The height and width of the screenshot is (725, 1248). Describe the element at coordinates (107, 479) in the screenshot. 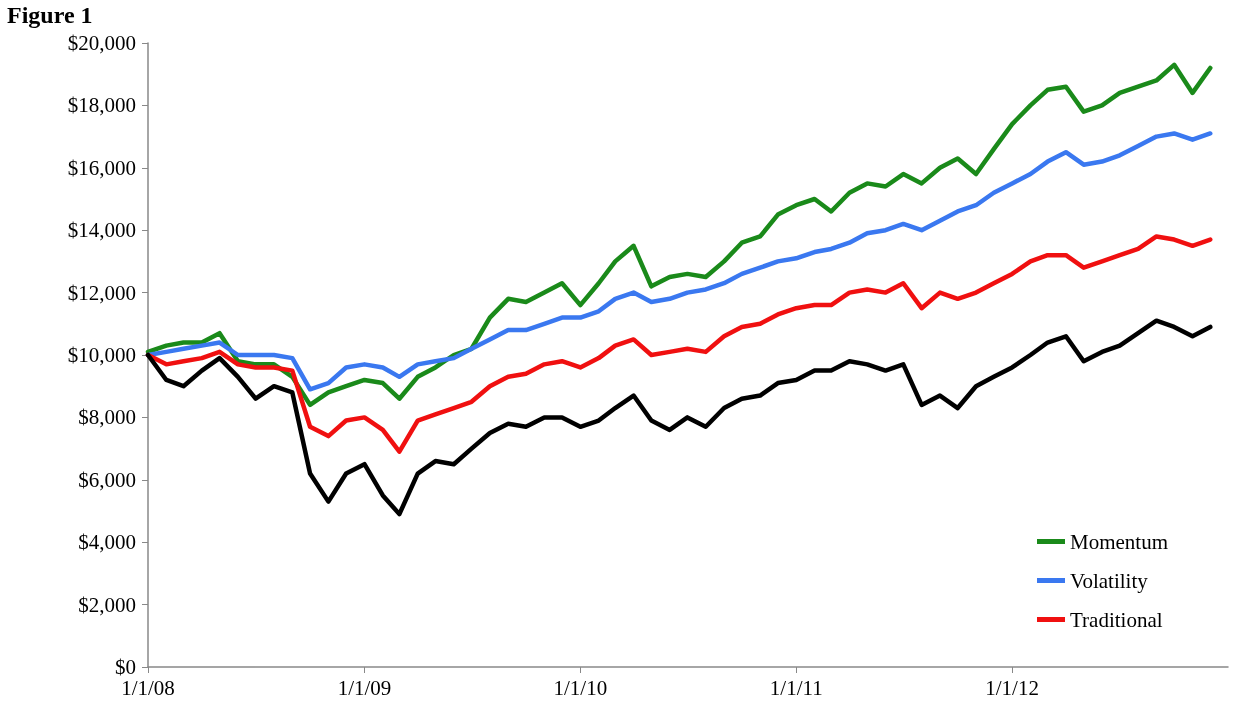

I see `y-tick-label: $6,000` at that location.